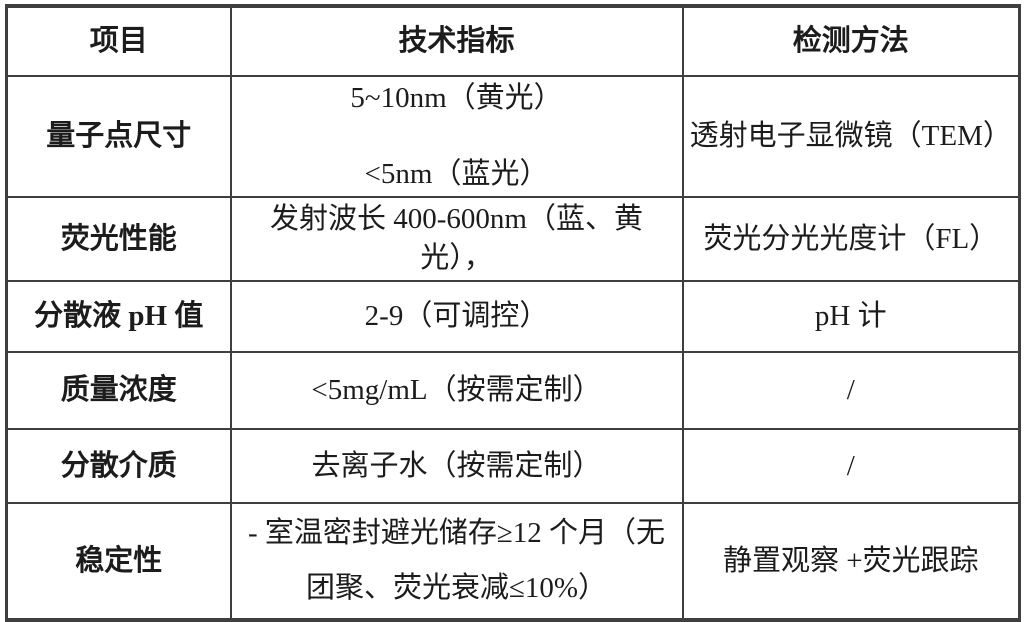 The image size is (1024, 622). Describe the element at coordinates (851, 317) in the screenshot. I see `cell-method: pH 计` at that location.